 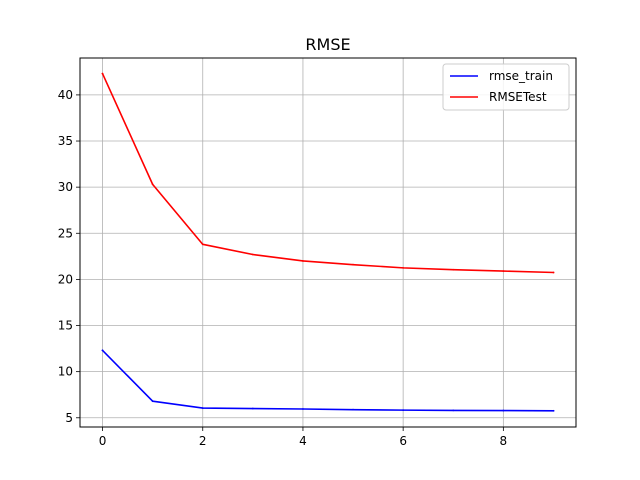 What do you see at coordinates (518, 97) in the screenshot?
I see `legend-label-rmsetest: RMSETest` at bounding box center [518, 97].